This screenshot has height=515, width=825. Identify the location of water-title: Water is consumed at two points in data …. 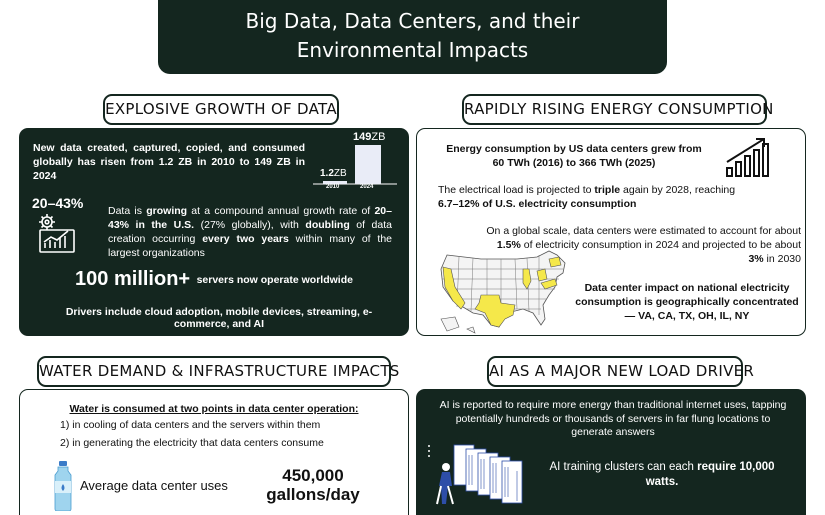
(214, 409).